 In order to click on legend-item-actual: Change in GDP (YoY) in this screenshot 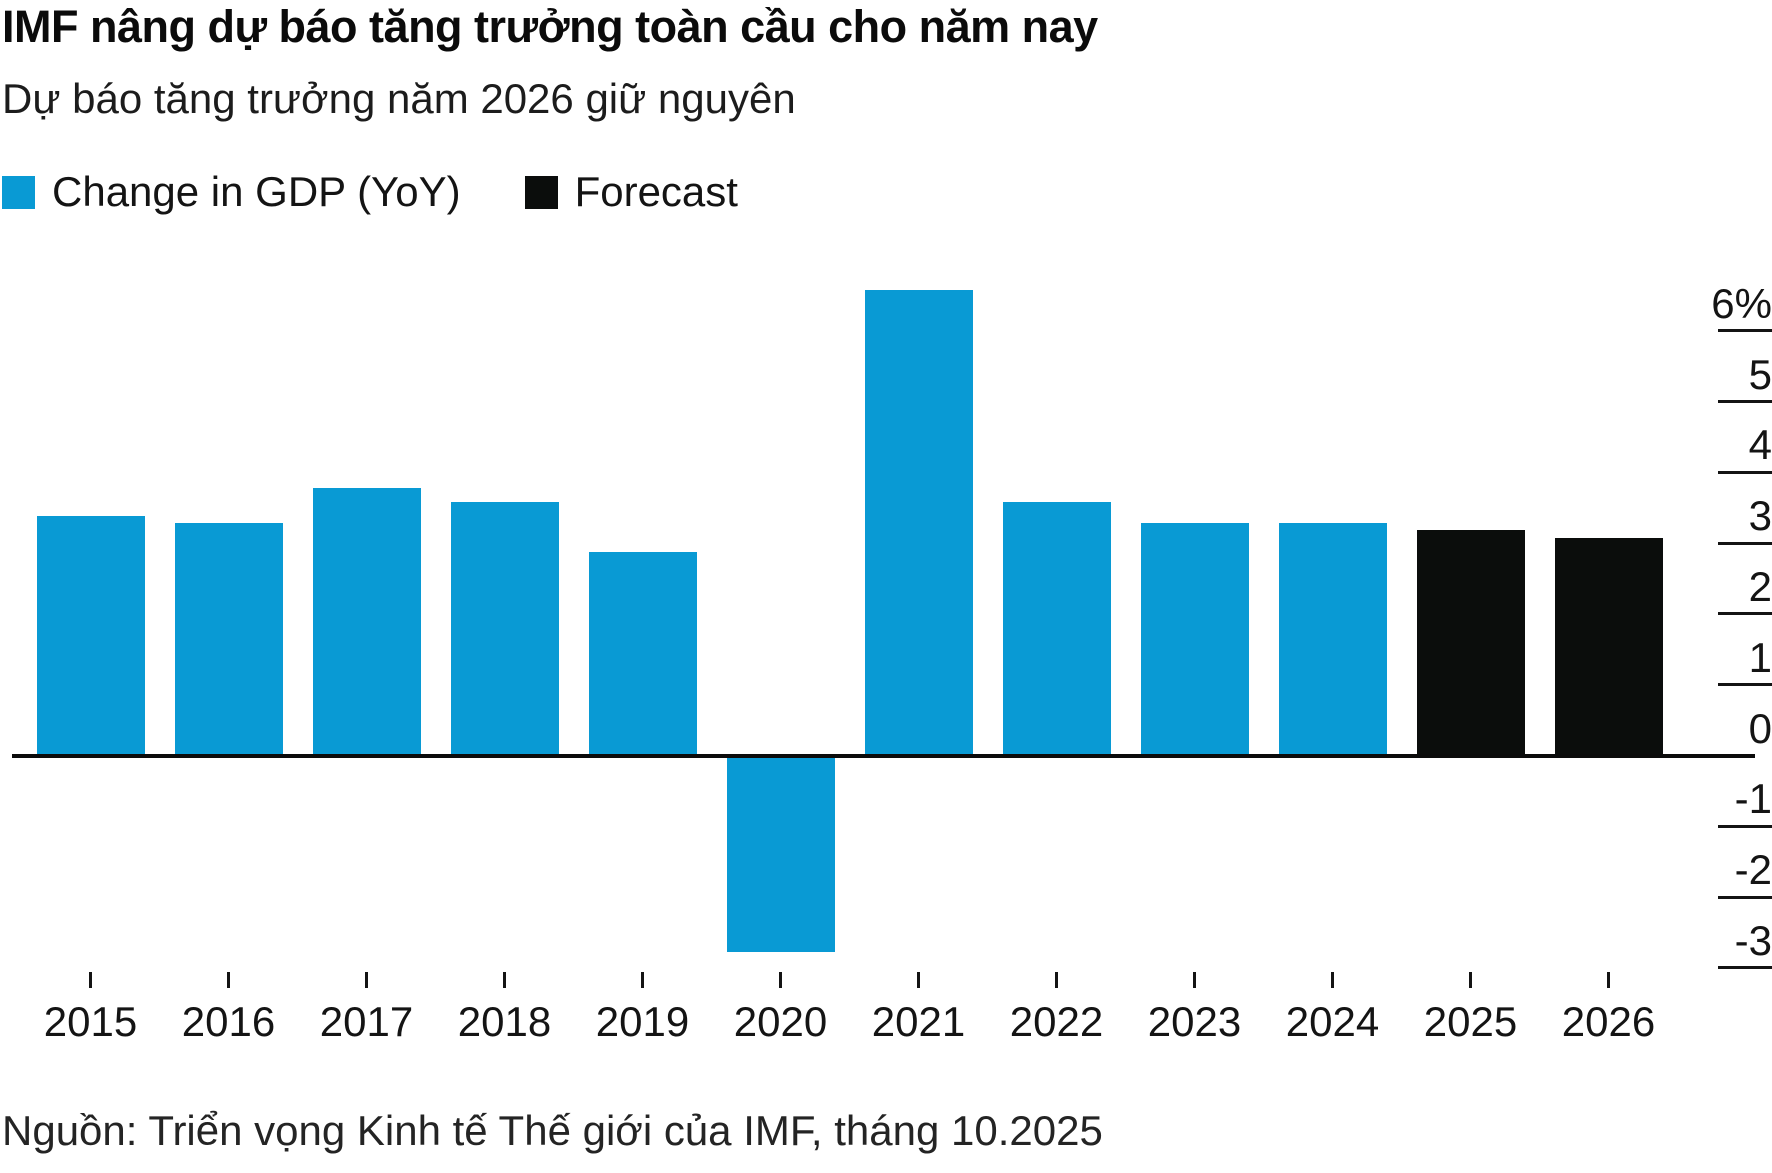, I will do `click(231, 192)`.